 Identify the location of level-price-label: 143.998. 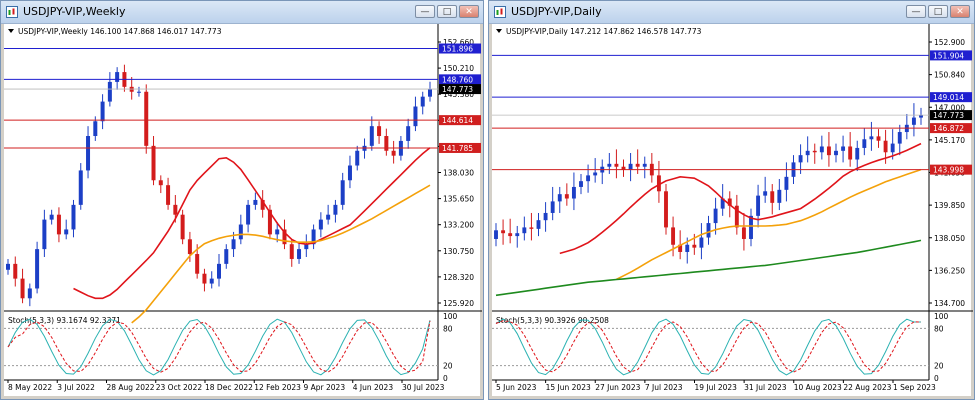
(948, 170).